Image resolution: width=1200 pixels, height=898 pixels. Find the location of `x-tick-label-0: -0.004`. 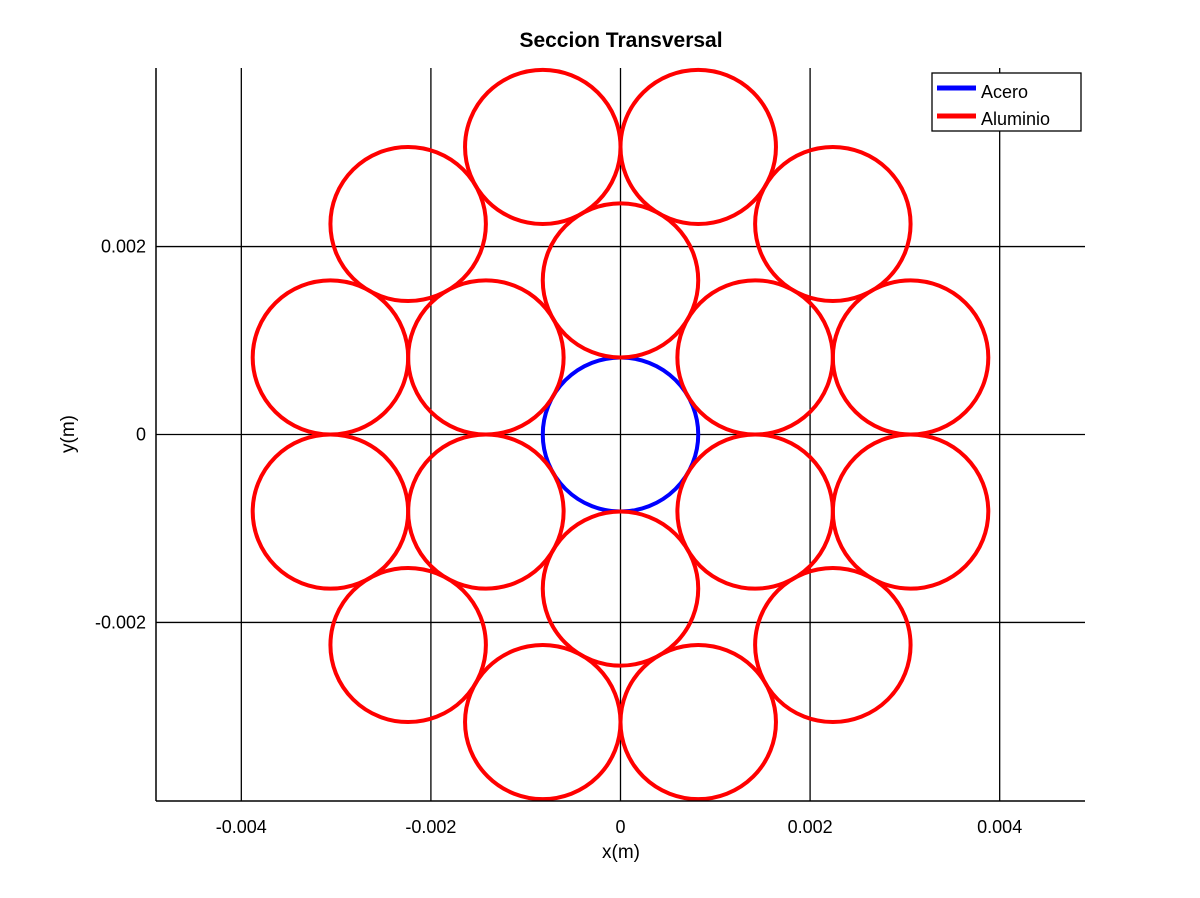

x-tick-label-0: -0.004 is located at coordinates (241, 827).